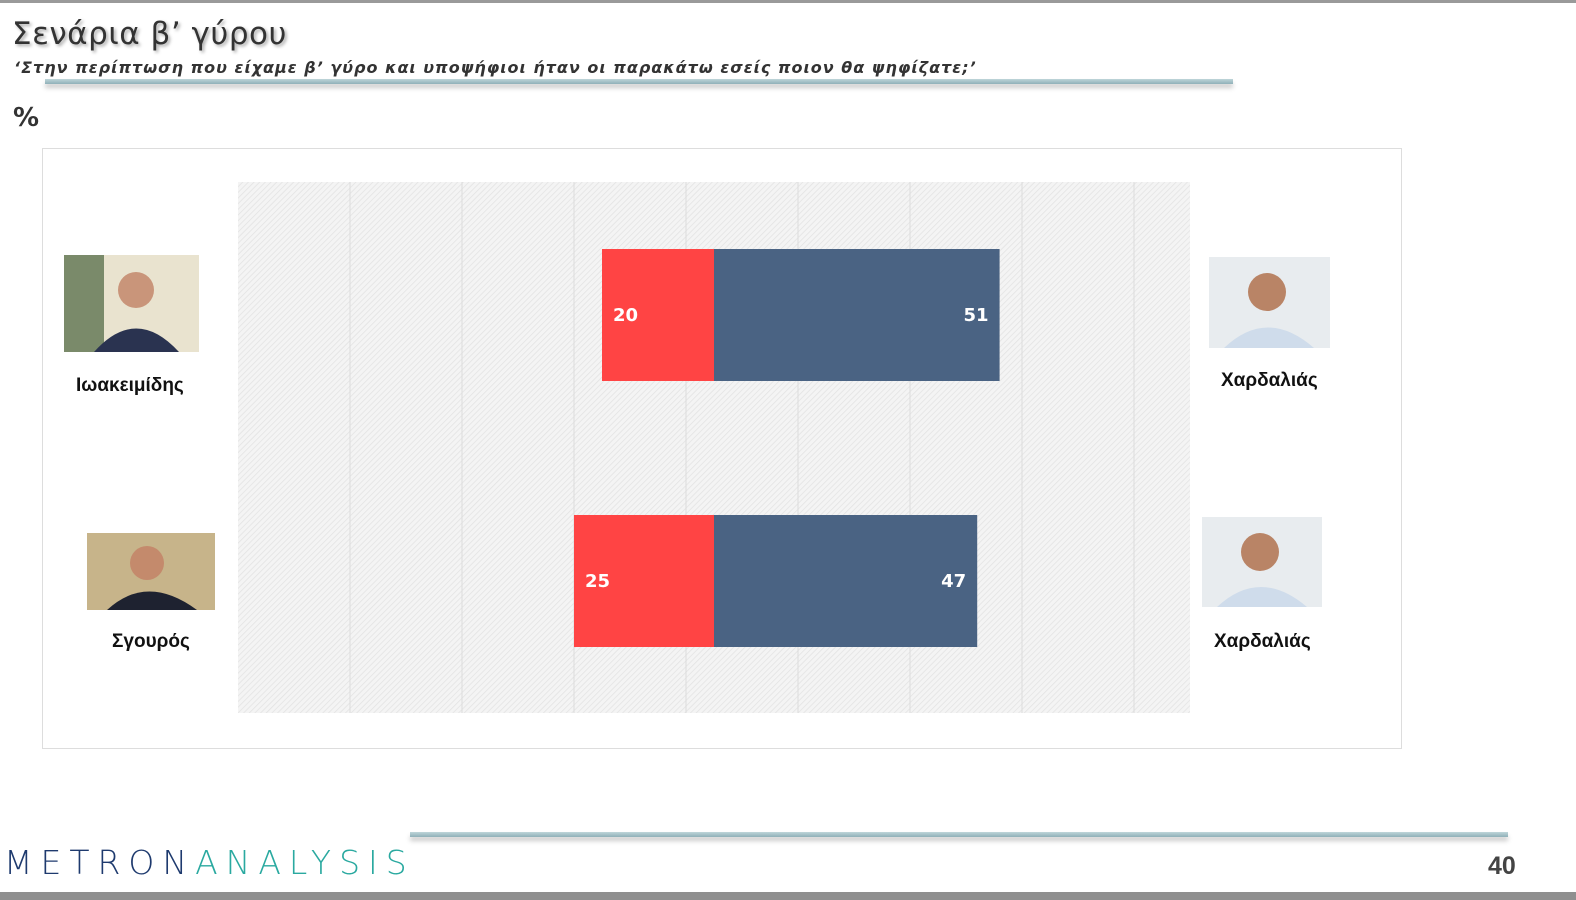  I want to click on logo-part-2: ANALYSIS, so click(305, 862).